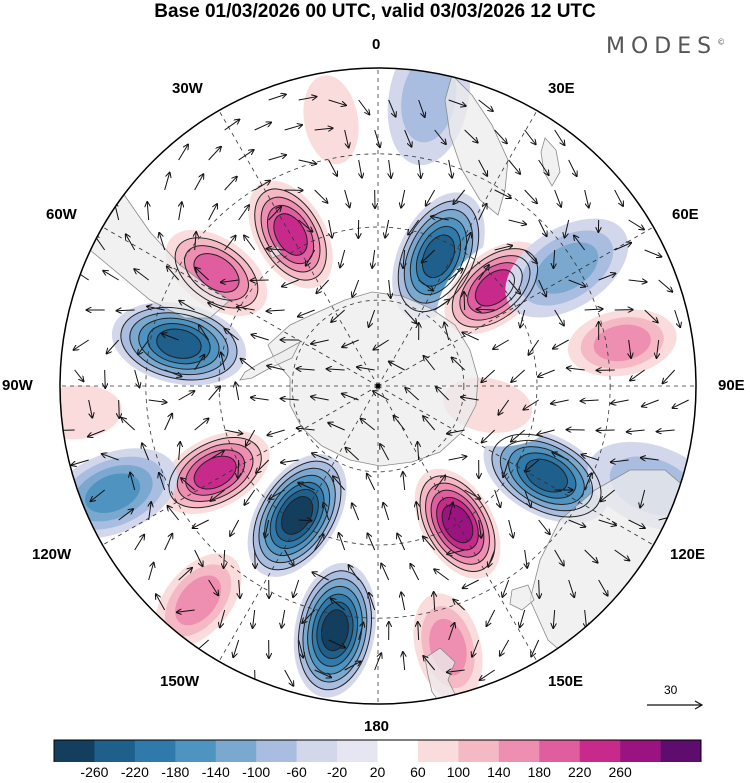  I want to click on modes-logo: MODES©, so click(665, 46).